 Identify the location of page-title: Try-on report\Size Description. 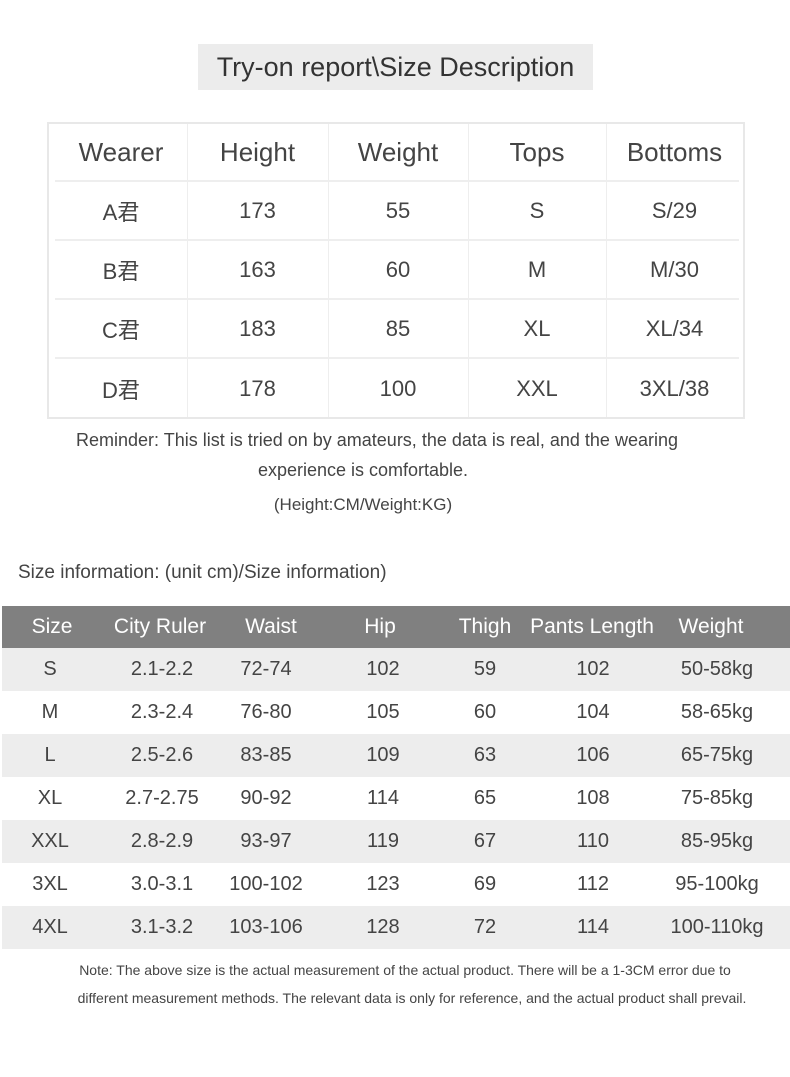
(395, 67).